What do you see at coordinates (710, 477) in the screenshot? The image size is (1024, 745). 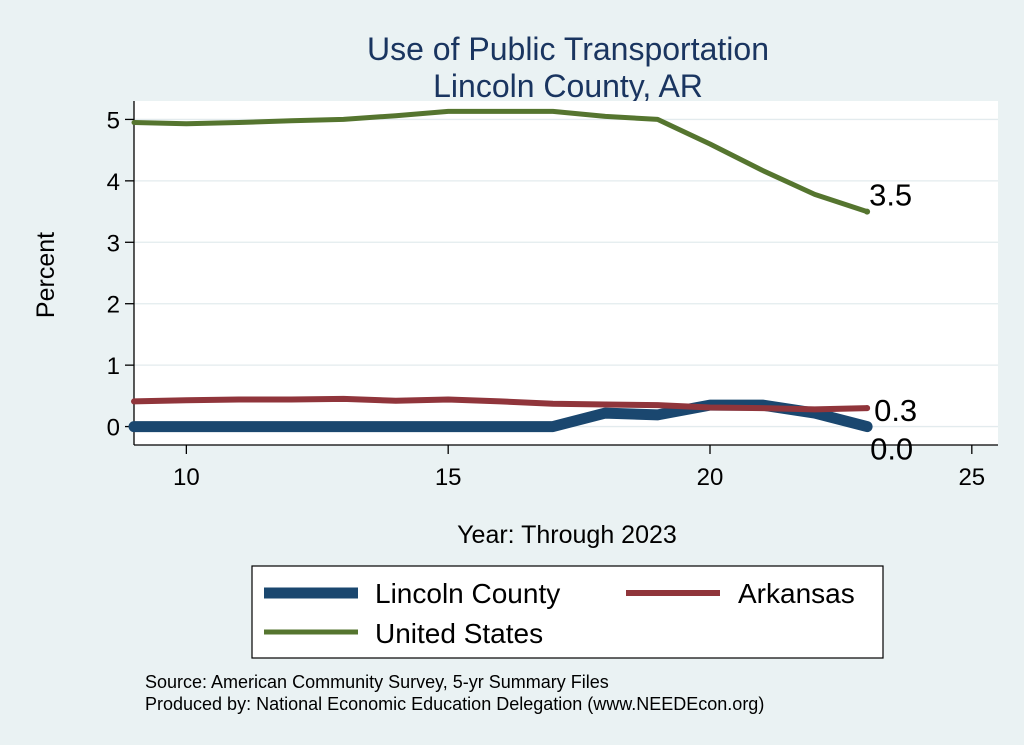 I see `x-tick-label: 20` at bounding box center [710, 477].